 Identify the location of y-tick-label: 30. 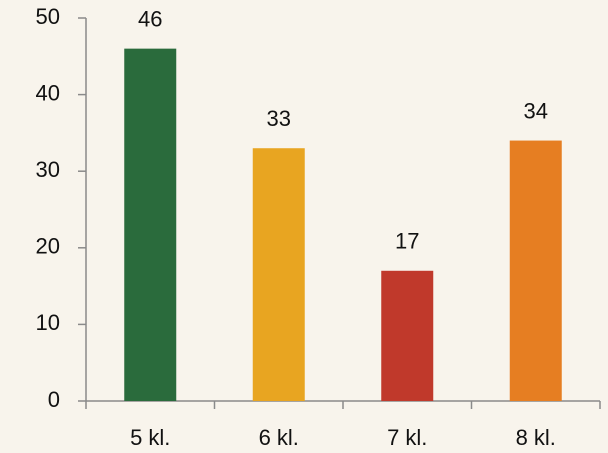
(48, 169).